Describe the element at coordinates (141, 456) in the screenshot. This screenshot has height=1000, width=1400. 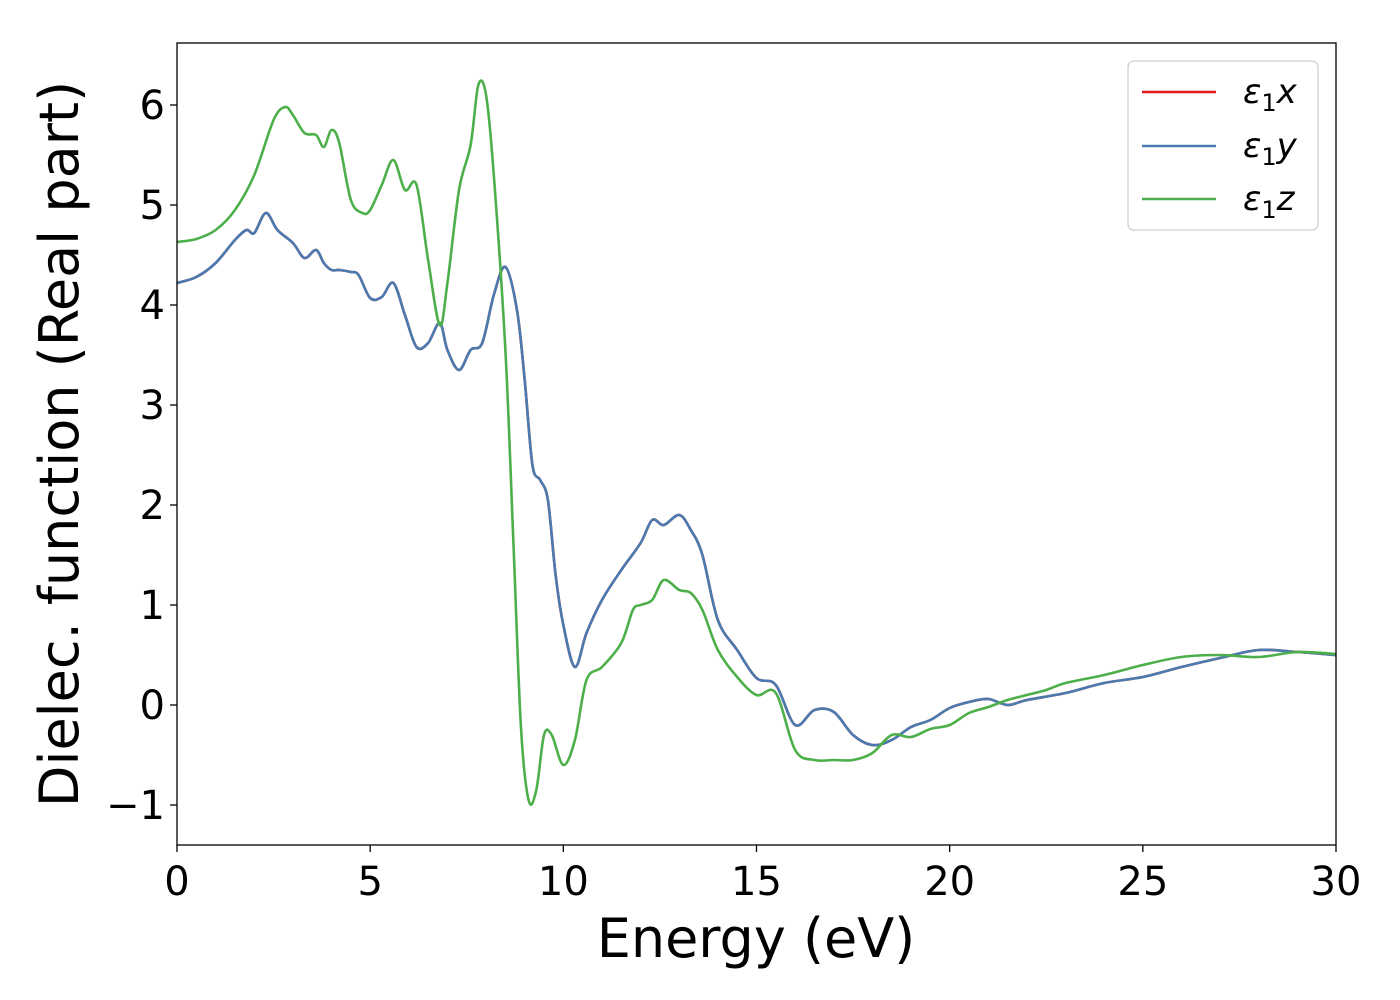
I see `y-axis-ticks: −1 0 1 2 3 4 5 6` at that location.